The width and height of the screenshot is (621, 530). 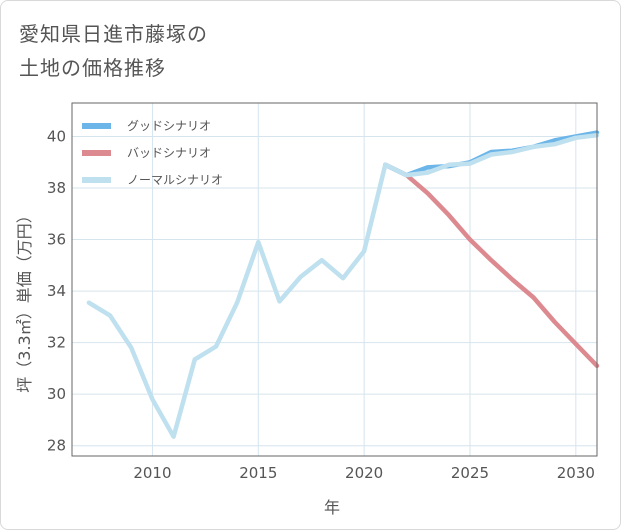 I want to click on y-tick-label: 32, so click(x=56, y=343).